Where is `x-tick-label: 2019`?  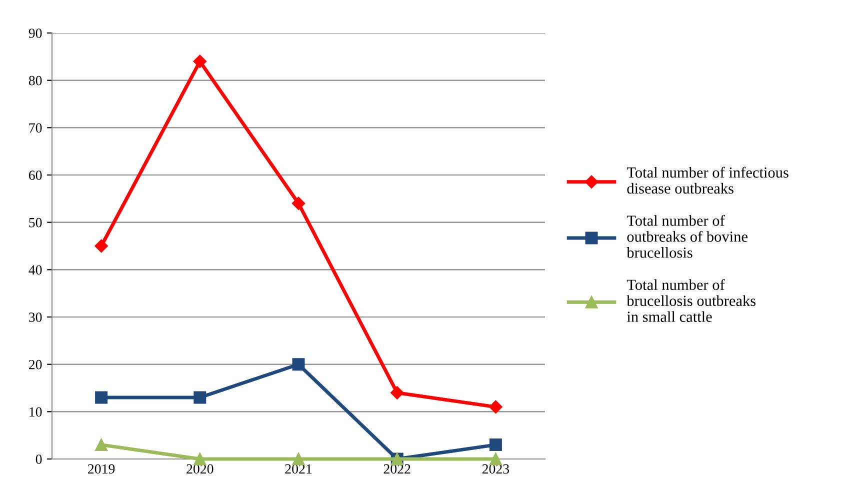 x-tick-label: 2019 is located at coordinates (101, 469).